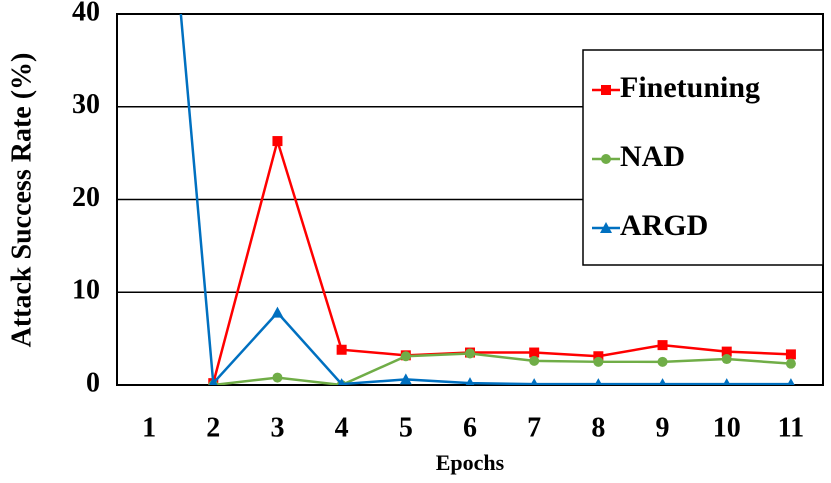  What do you see at coordinates (93, 382) in the screenshot?
I see `y-tick-label: 0` at bounding box center [93, 382].